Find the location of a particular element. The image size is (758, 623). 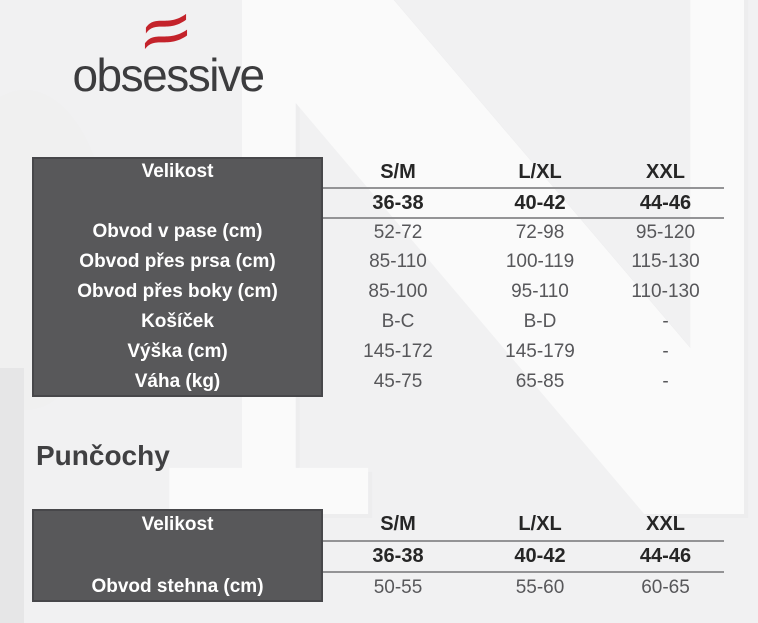

row-label: Výška (cm) is located at coordinates (177, 351).